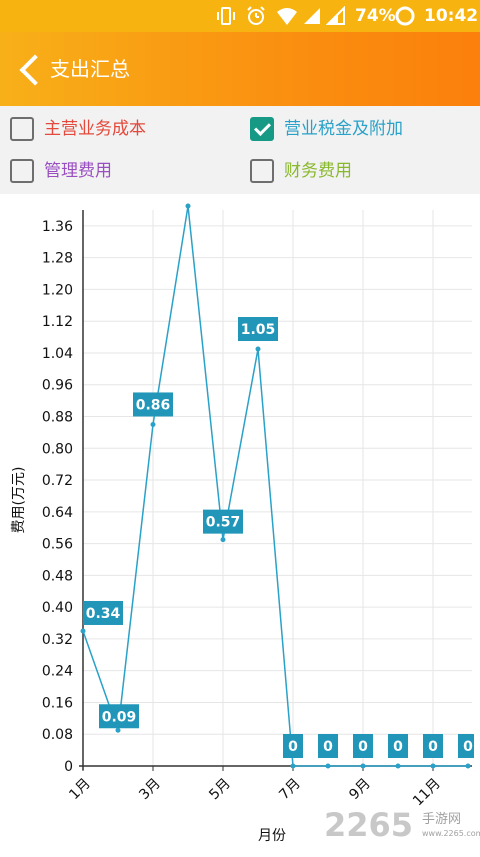 The image size is (480, 857). I want to click on signal-icon, so click(312, 18).